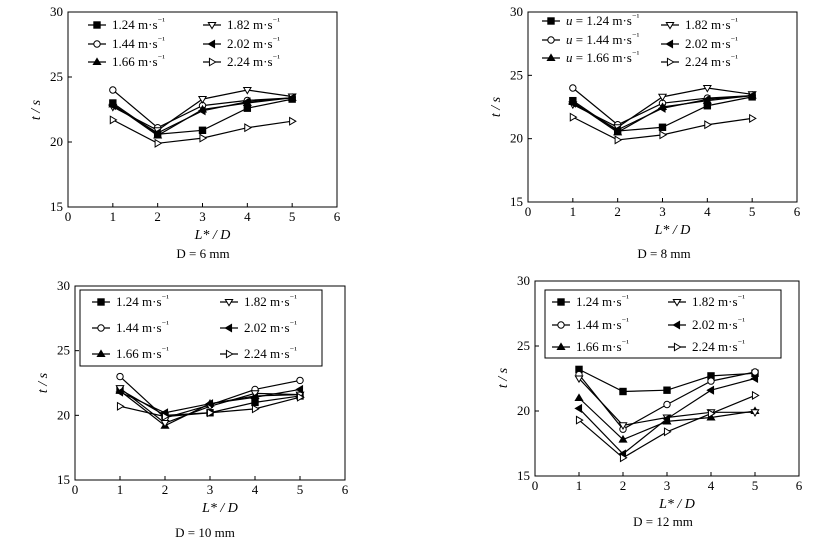  I want to click on x-tick-label: 3, so click(662, 211).